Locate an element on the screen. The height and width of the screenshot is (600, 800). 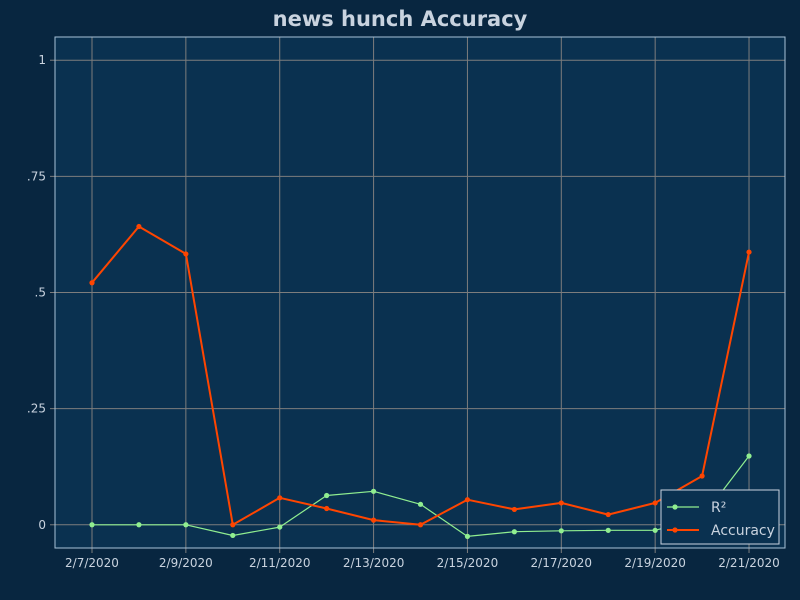
legend-marker-r2 is located at coordinates (674, 506).